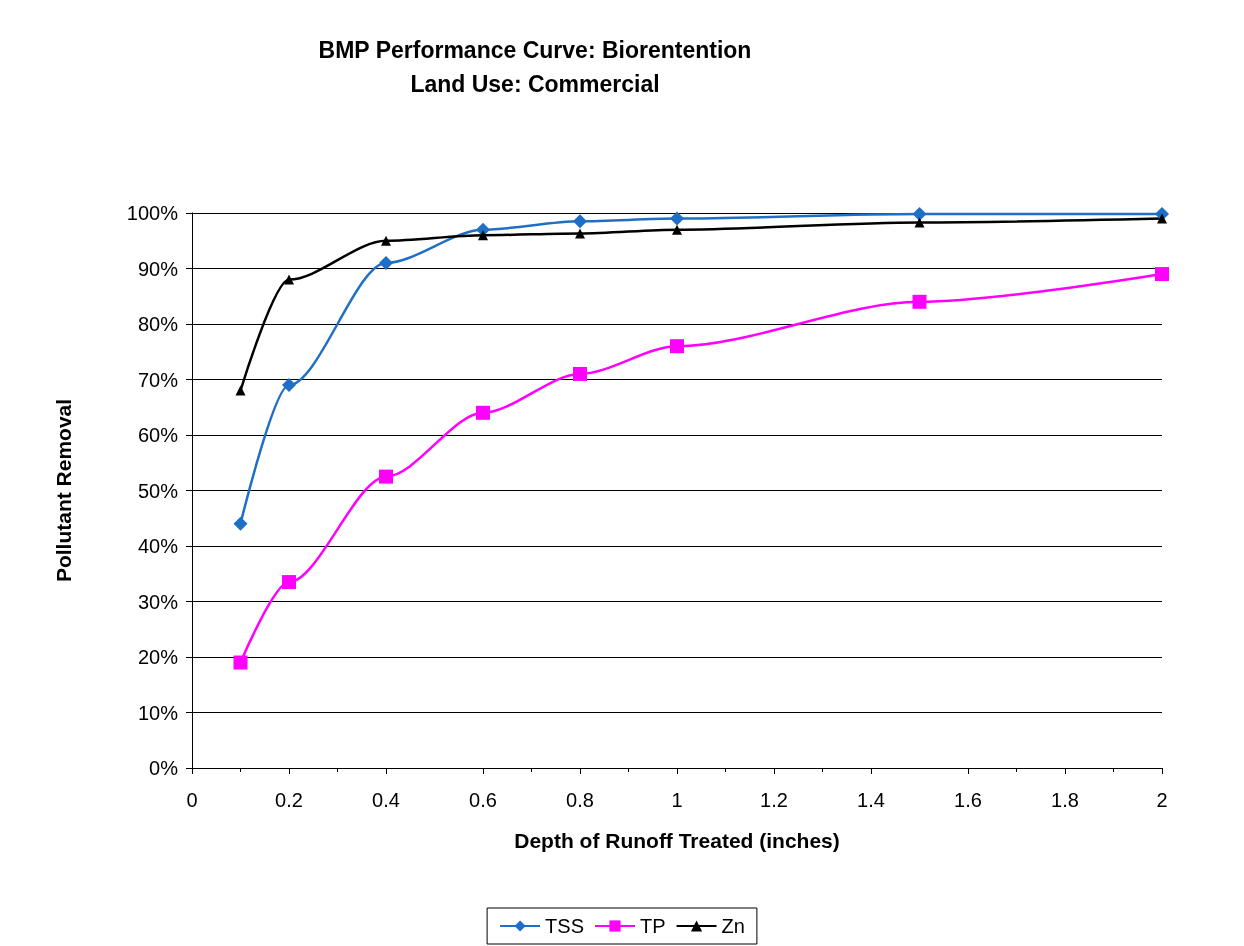  Describe the element at coordinates (386, 800) in the screenshot. I see `x-tick-label: 0.4` at that location.